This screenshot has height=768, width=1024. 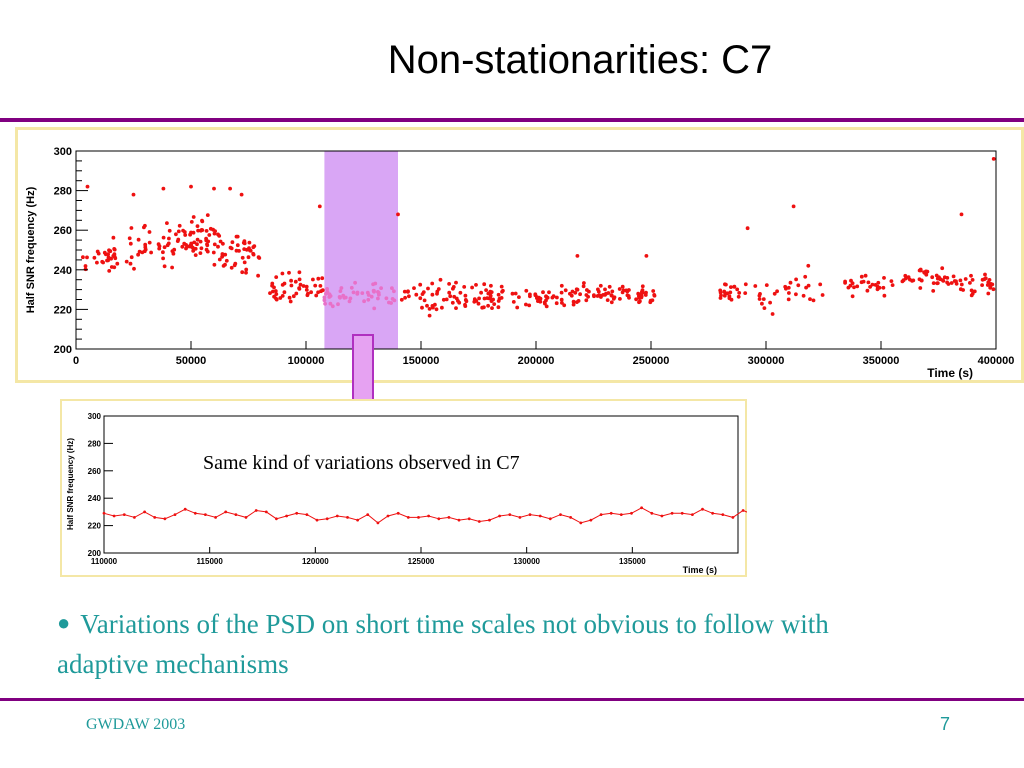 I want to click on x-tick-label: 115000, so click(x=210, y=561).